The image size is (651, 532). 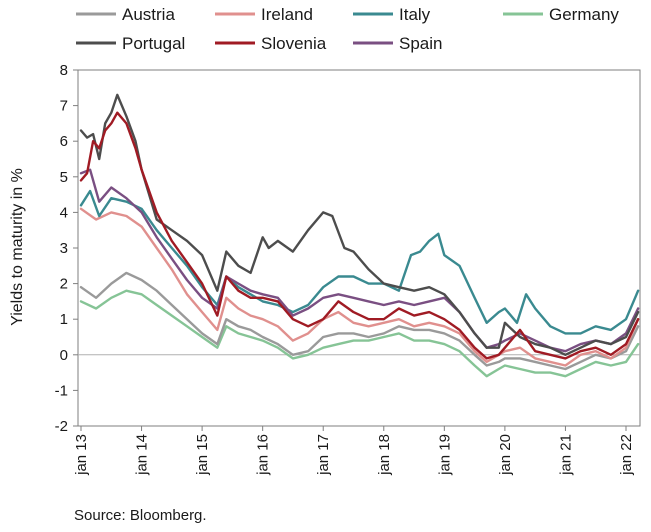 I want to click on x-tick-label: jan 19, so click(x=444, y=455).